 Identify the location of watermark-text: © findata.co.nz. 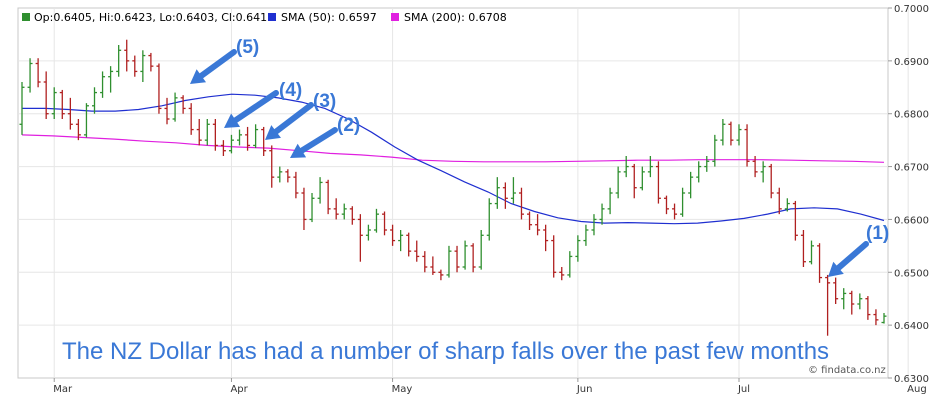
(847, 370).